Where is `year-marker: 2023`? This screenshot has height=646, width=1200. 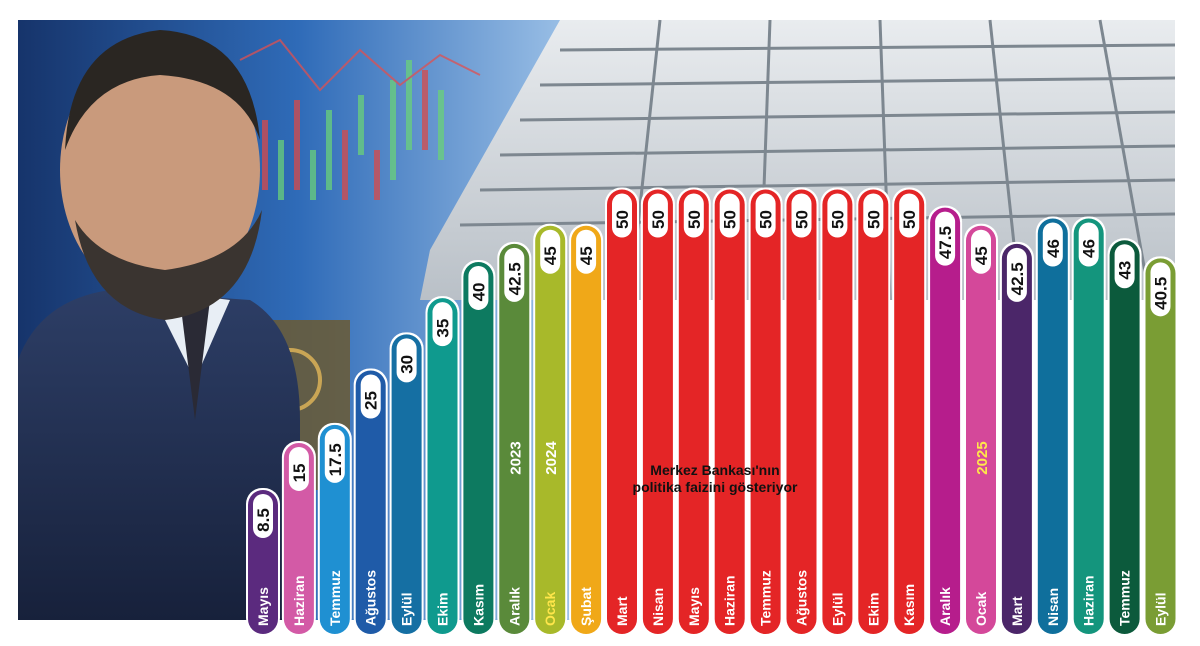
year-marker: 2023 is located at coordinates (515, 457).